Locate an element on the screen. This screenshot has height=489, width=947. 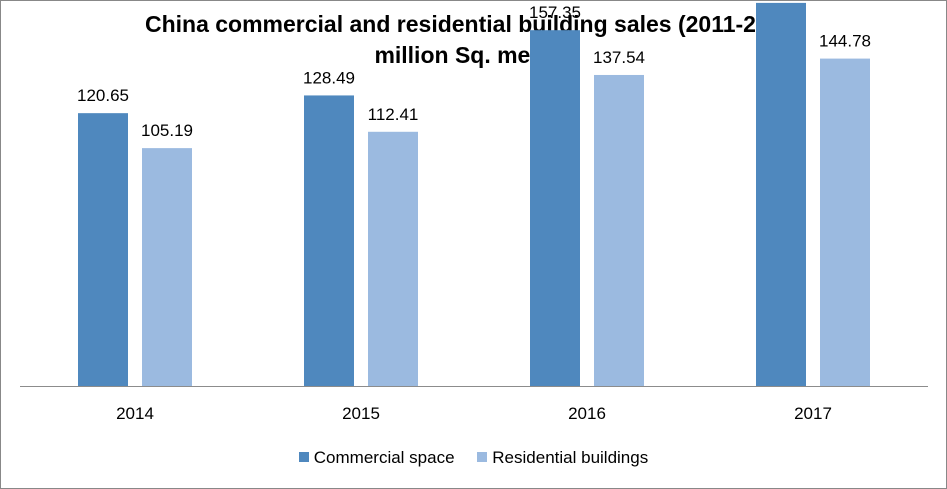
data-label-commercial-2015: 128.49 is located at coordinates (329, 77).